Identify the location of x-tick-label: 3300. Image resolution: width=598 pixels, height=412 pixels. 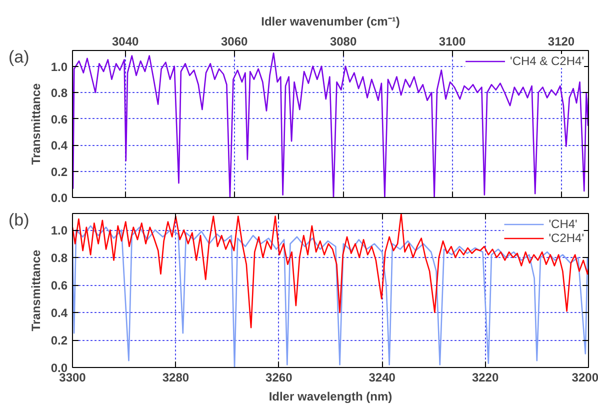
(72, 377).